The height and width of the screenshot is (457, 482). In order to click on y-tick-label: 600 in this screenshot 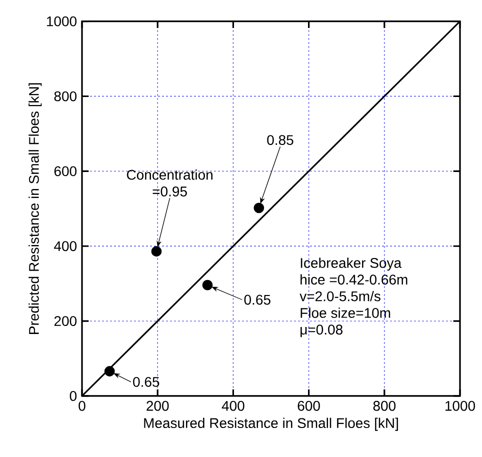, I will do `click(65, 171)`.